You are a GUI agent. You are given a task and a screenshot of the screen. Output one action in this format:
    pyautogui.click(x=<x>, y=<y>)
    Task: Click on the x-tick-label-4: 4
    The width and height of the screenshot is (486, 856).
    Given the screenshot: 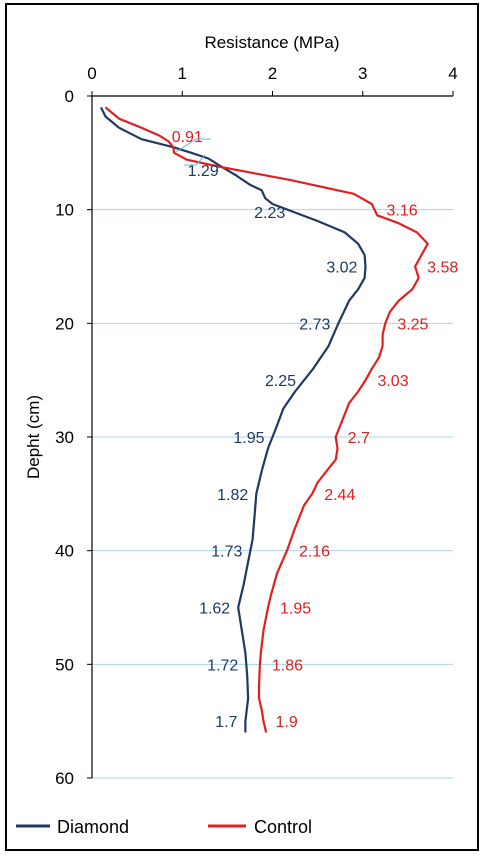 What is the action you would take?
    pyautogui.click(x=452, y=73)
    